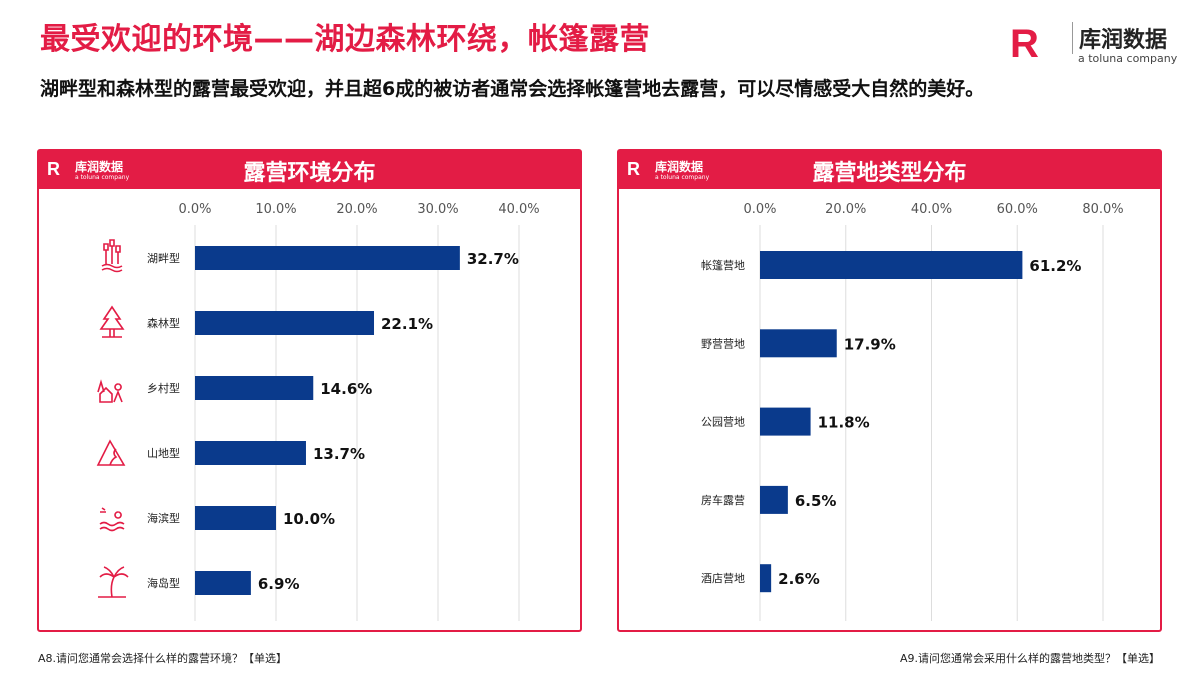 This screenshot has width=1200, height=675. What do you see at coordinates (112, 256) in the screenshot?
I see `reeds-water-icon` at bounding box center [112, 256].